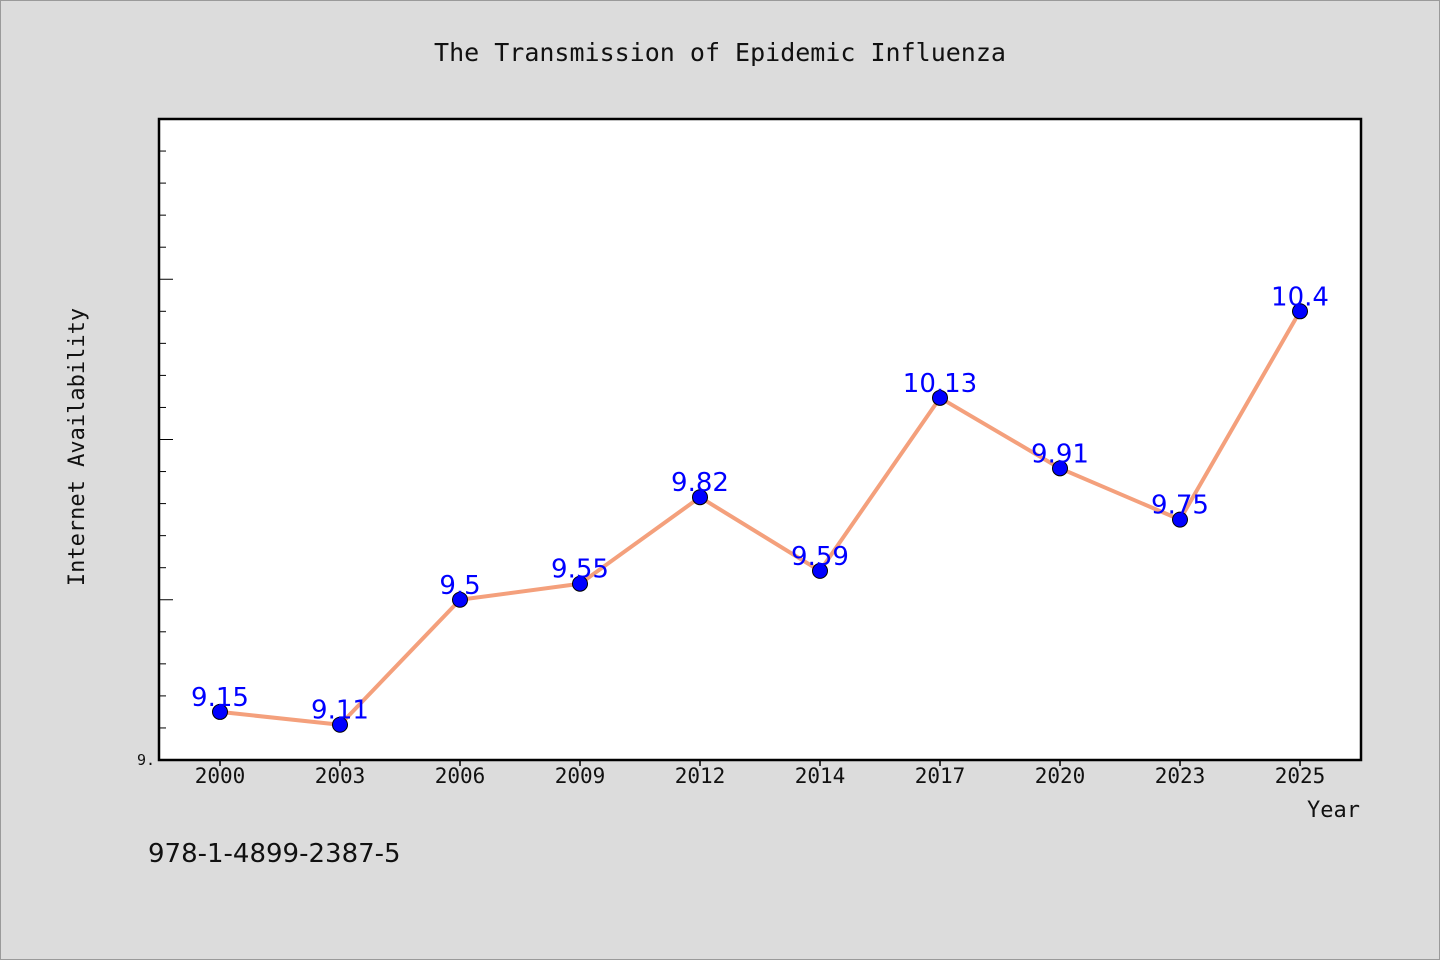 This screenshot has width=1440, height=960. I want to click on x-tick-label: 2020, so click(1060, 776).